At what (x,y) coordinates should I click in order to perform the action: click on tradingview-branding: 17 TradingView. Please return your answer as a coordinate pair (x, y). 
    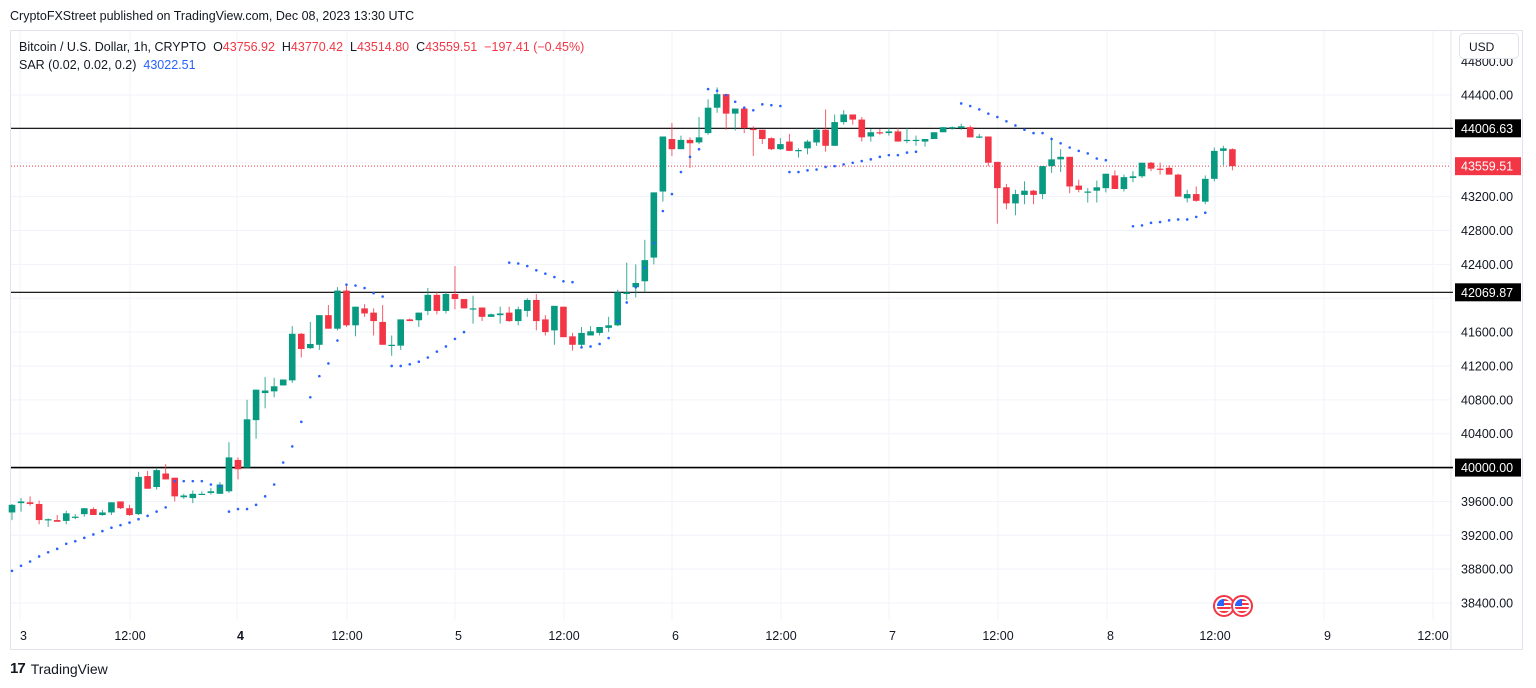
    Looking at the image, I should click on (59, 668).